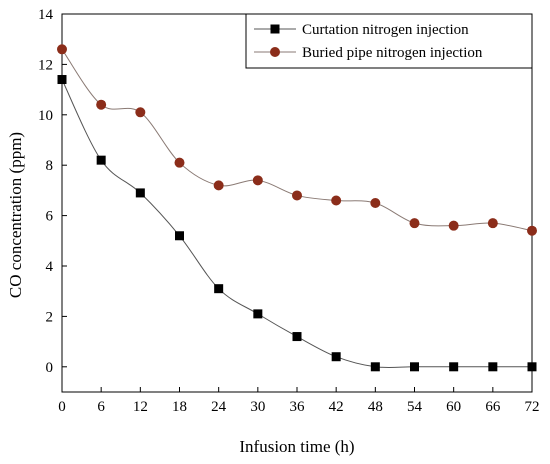  I want to click on x-tick-label: 6, so click(101, 407).